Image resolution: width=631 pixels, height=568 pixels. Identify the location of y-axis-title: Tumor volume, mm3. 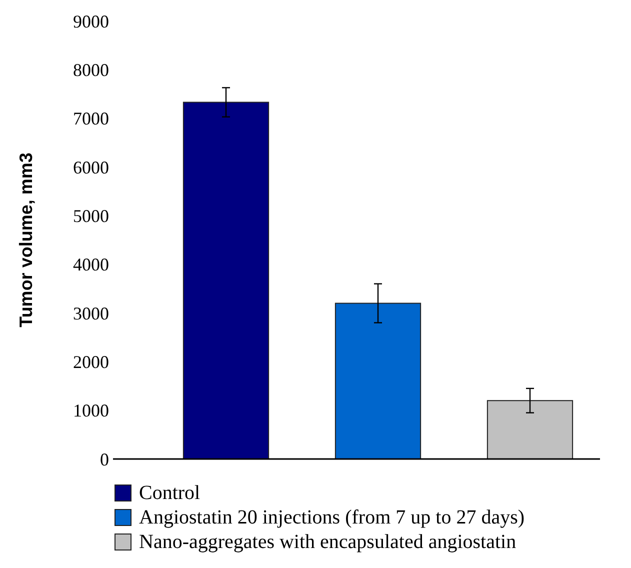
(26, 240).